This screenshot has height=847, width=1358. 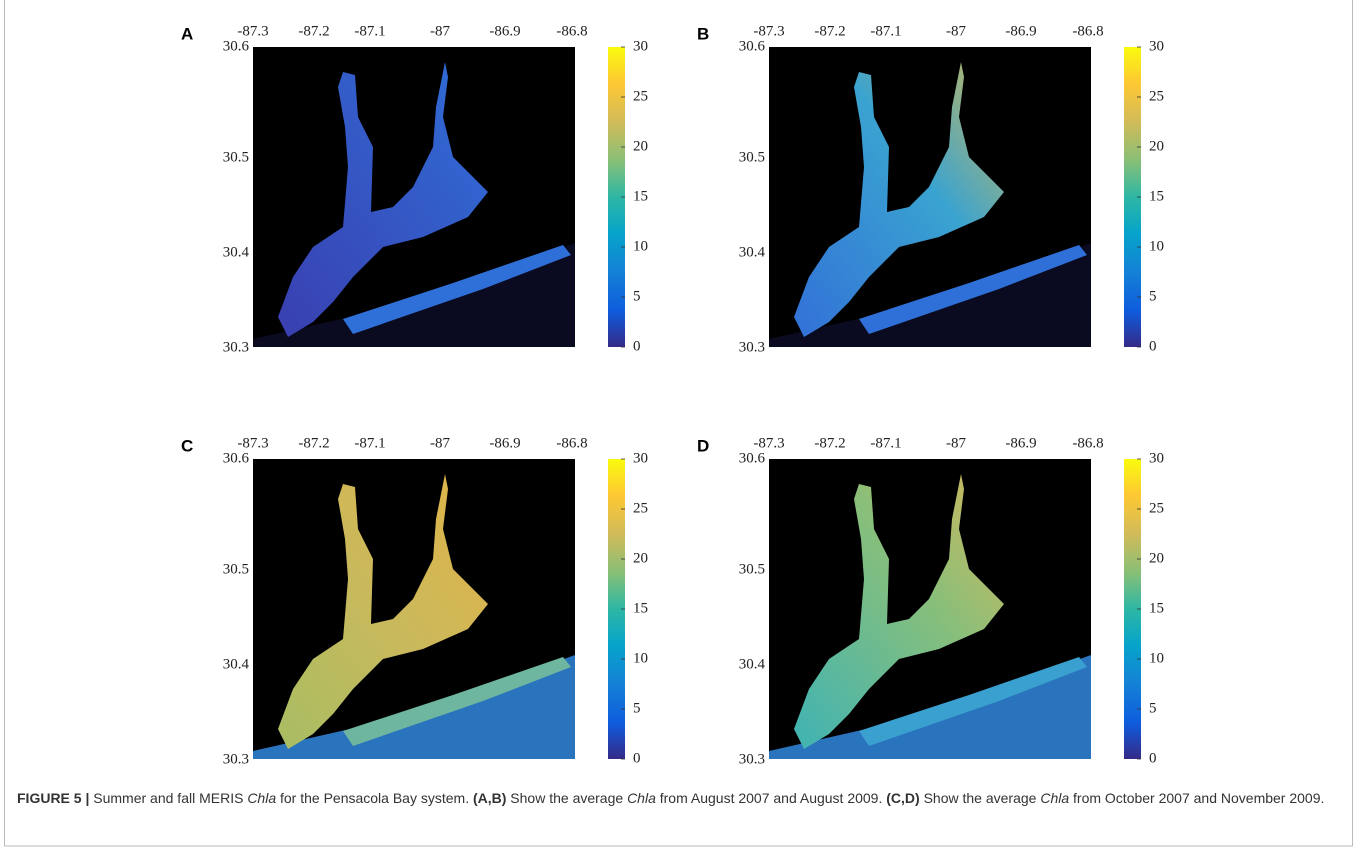 What do you see at coordinates (187, 445) in the screenshot?
I see `panel-label: C` at bounding box center [187, 445].